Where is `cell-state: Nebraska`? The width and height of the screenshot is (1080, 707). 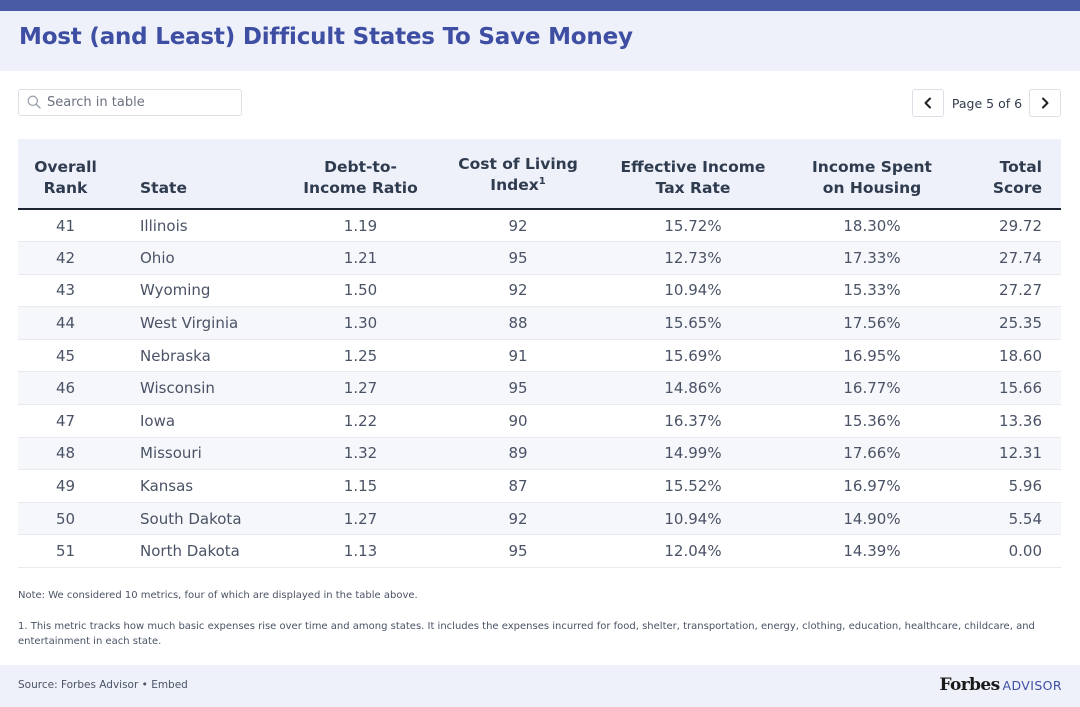
cell-state: Nebraska is located at coordinates (200, 356).